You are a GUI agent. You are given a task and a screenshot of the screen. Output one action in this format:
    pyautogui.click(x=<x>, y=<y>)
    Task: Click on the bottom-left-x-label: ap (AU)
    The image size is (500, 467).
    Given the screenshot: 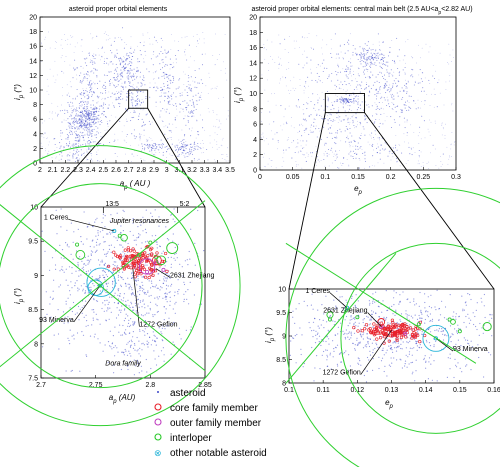 What is the action you would take?
    pyautogui.click(x=122, y=399)
    